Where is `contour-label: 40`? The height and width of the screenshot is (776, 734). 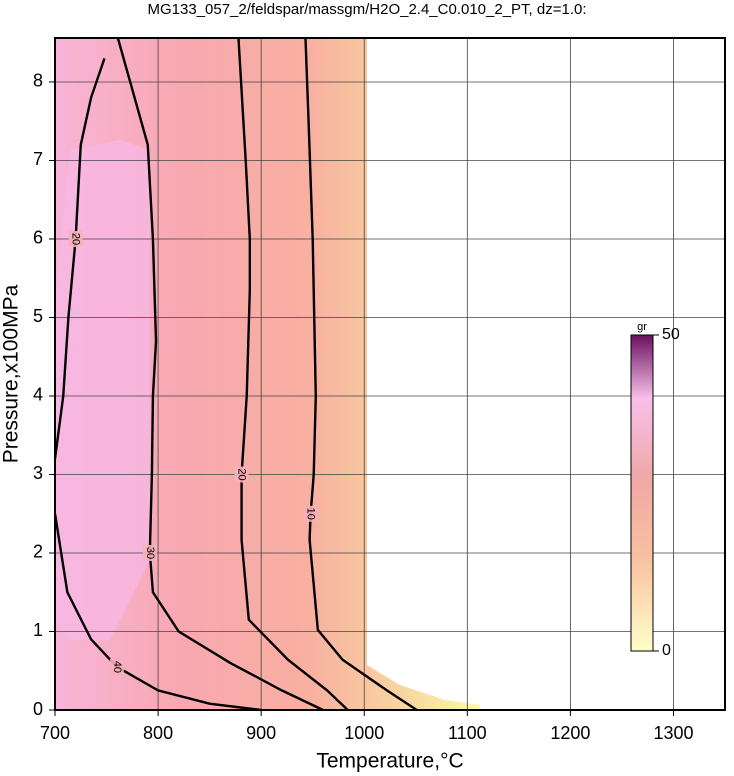
contour-label: 40 is located at coordinates (117, 667).